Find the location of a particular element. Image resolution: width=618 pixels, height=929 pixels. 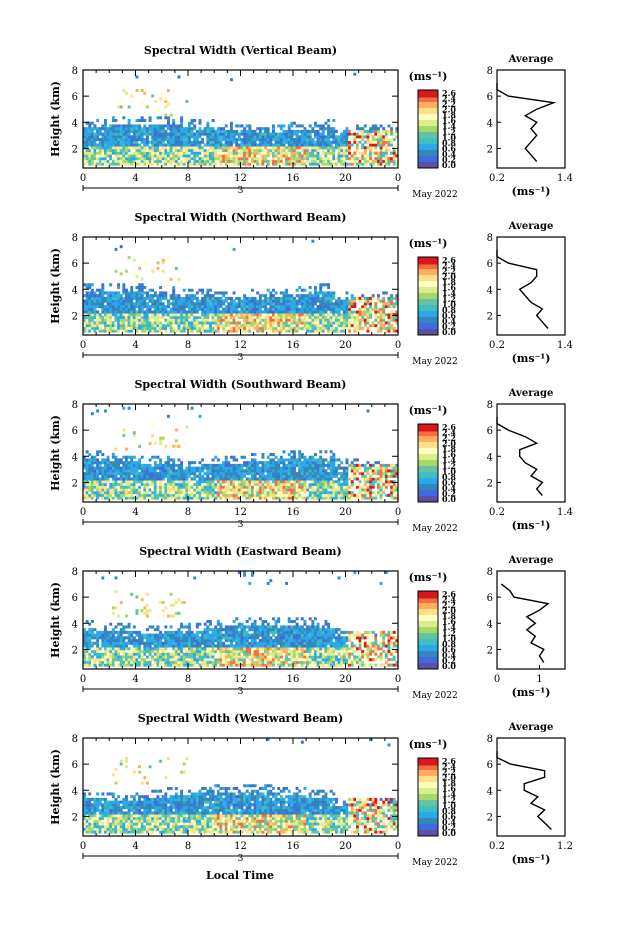

colorbar-segment is located at coordinates (428, 118).